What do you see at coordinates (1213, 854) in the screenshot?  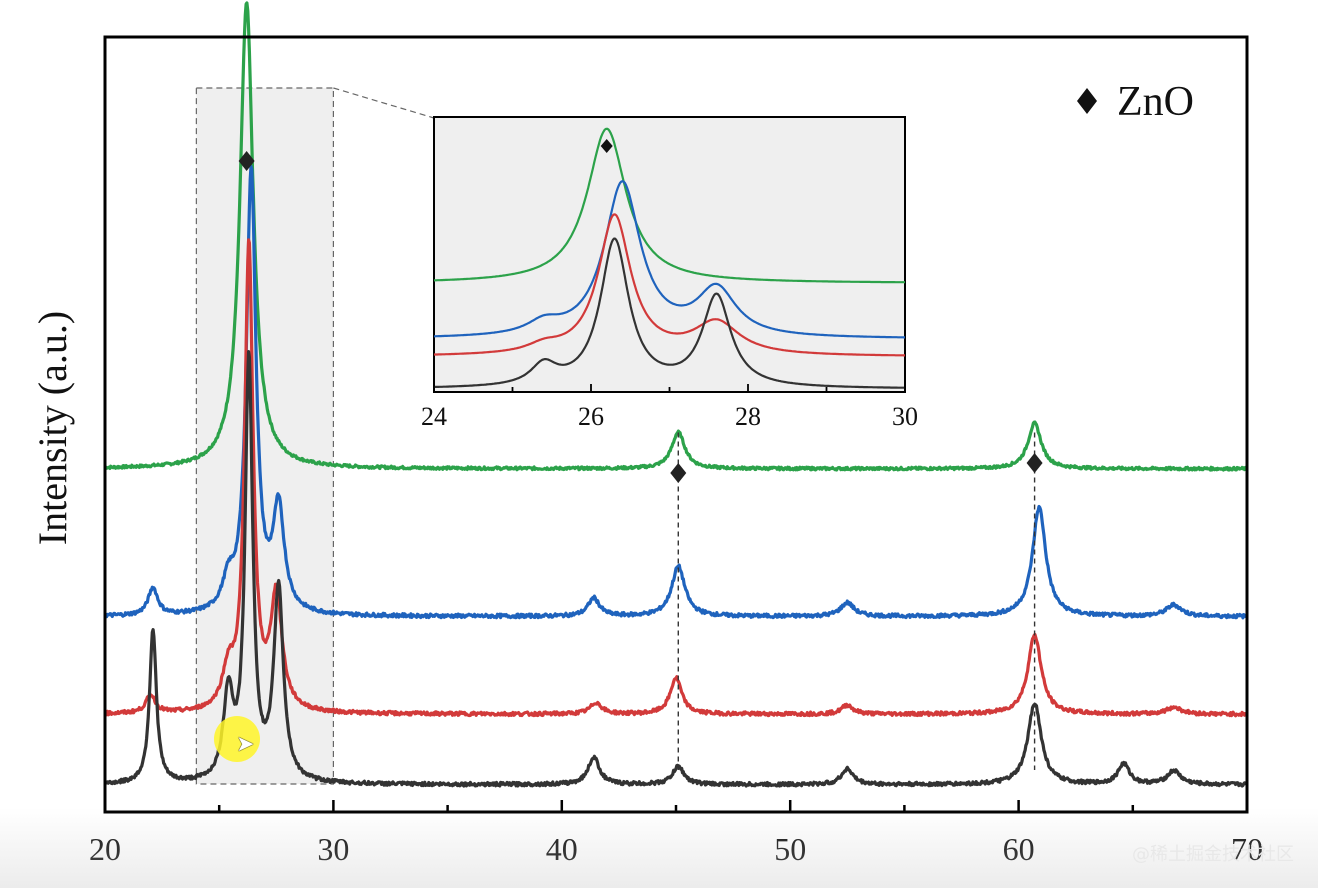 I see `watermark-text: @稀土掘金技术社区` at bounding box center [1213, 854].